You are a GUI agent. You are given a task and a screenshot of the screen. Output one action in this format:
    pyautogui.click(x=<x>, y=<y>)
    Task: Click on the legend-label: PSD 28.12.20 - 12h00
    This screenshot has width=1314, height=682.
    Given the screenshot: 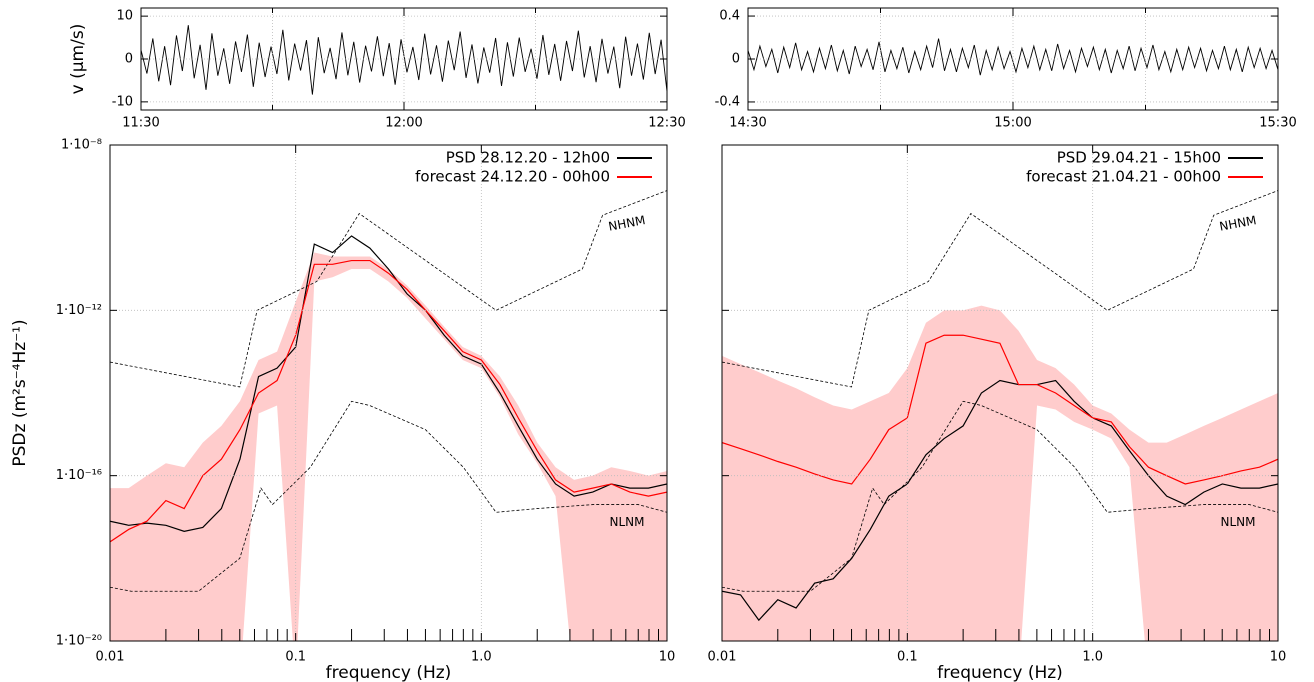 What is the action you would take?
    pyautogui.click(x=528, y=158)
    